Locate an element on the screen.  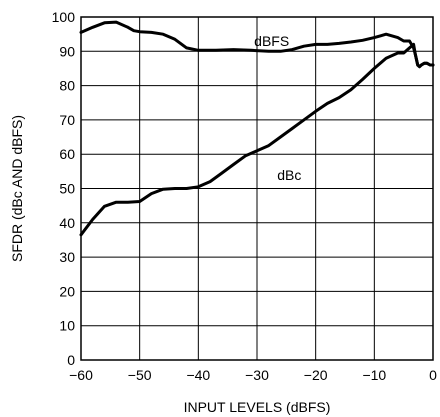
y-tick-label: 60 is located at coordinates (67, 154).